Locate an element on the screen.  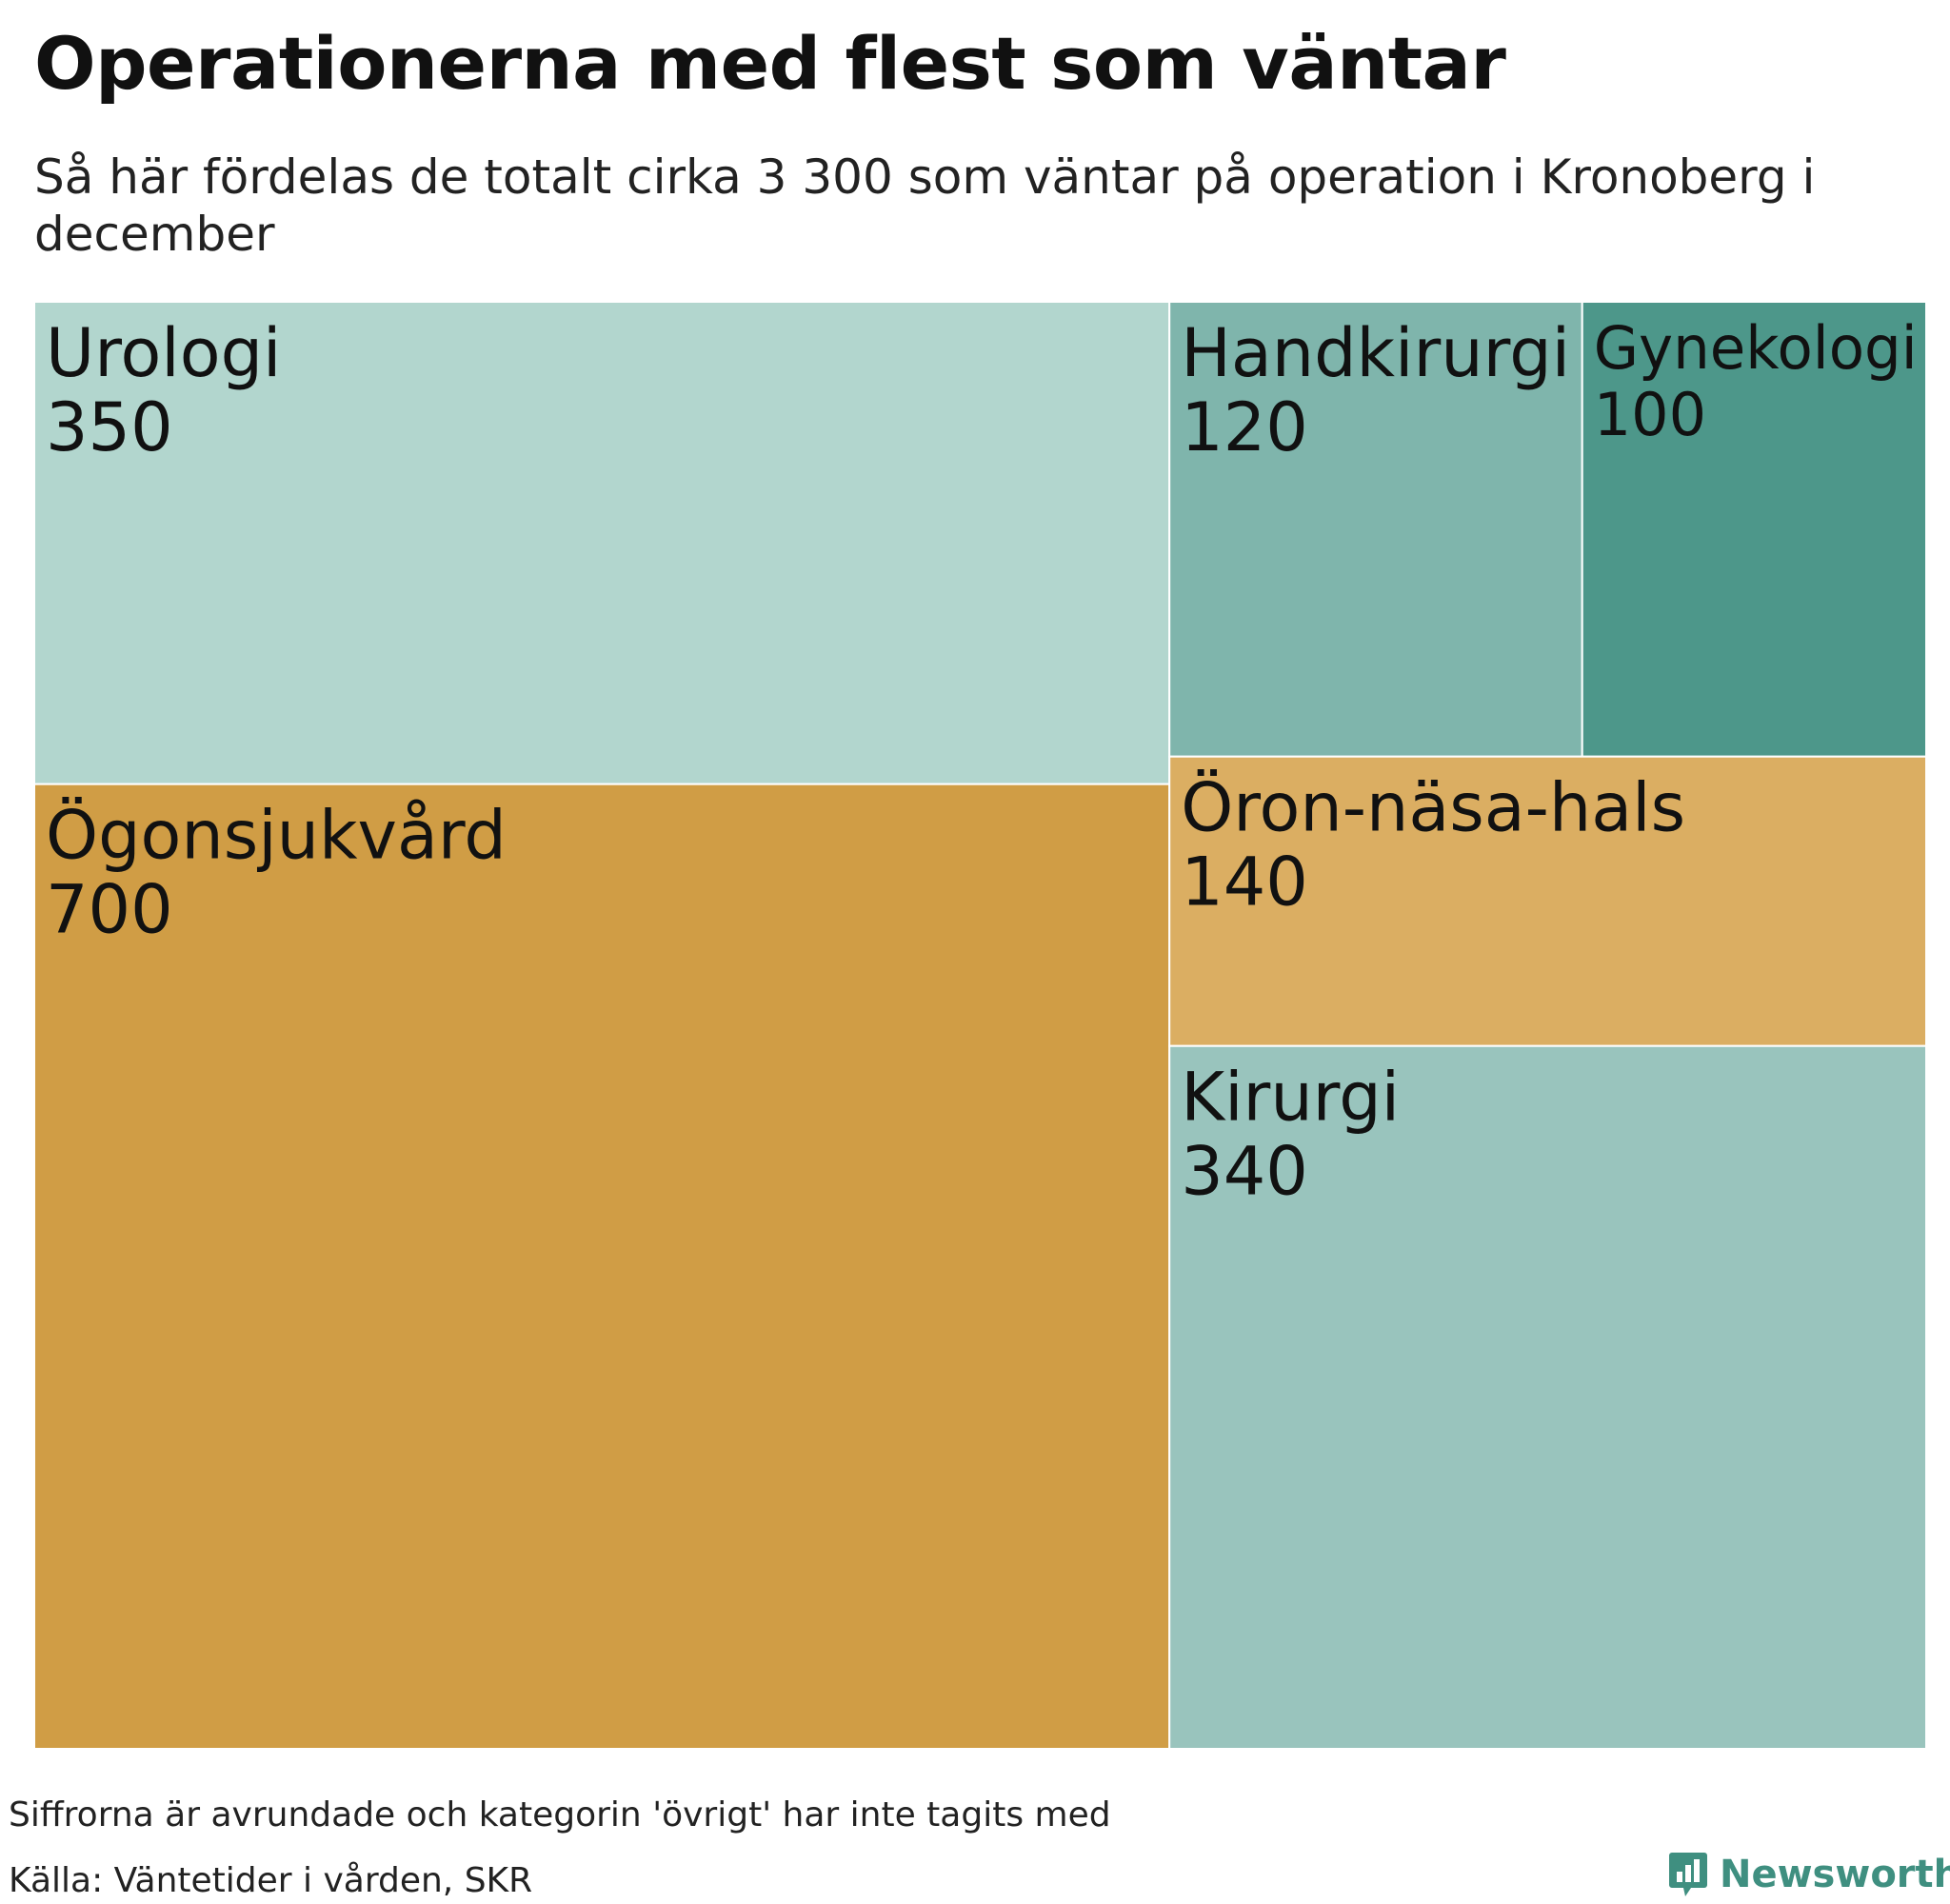
brand-name: Newsworthy is located at coordinates (1835, 1874).